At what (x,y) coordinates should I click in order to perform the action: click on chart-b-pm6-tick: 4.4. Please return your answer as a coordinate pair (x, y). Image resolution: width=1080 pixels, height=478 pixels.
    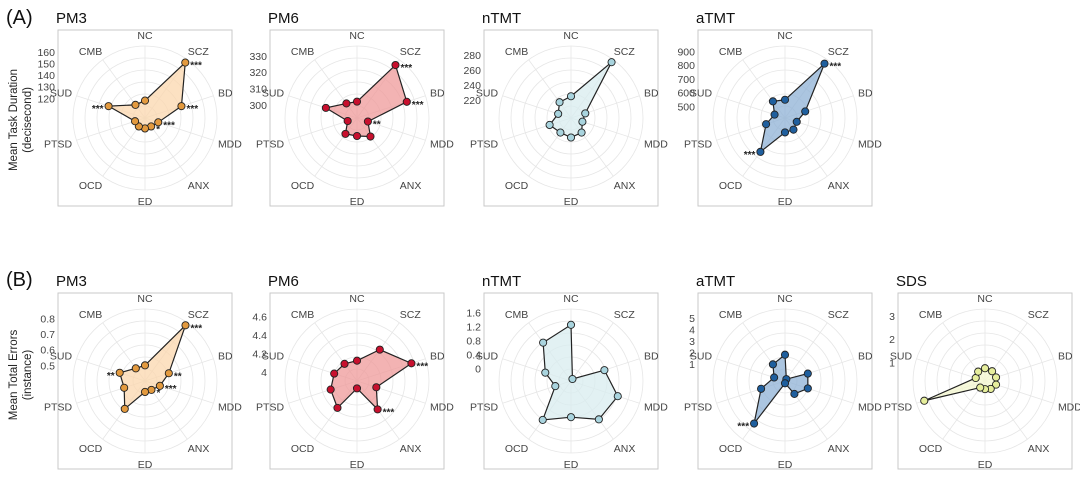
    Looking at the image, I should click on (259, 336).